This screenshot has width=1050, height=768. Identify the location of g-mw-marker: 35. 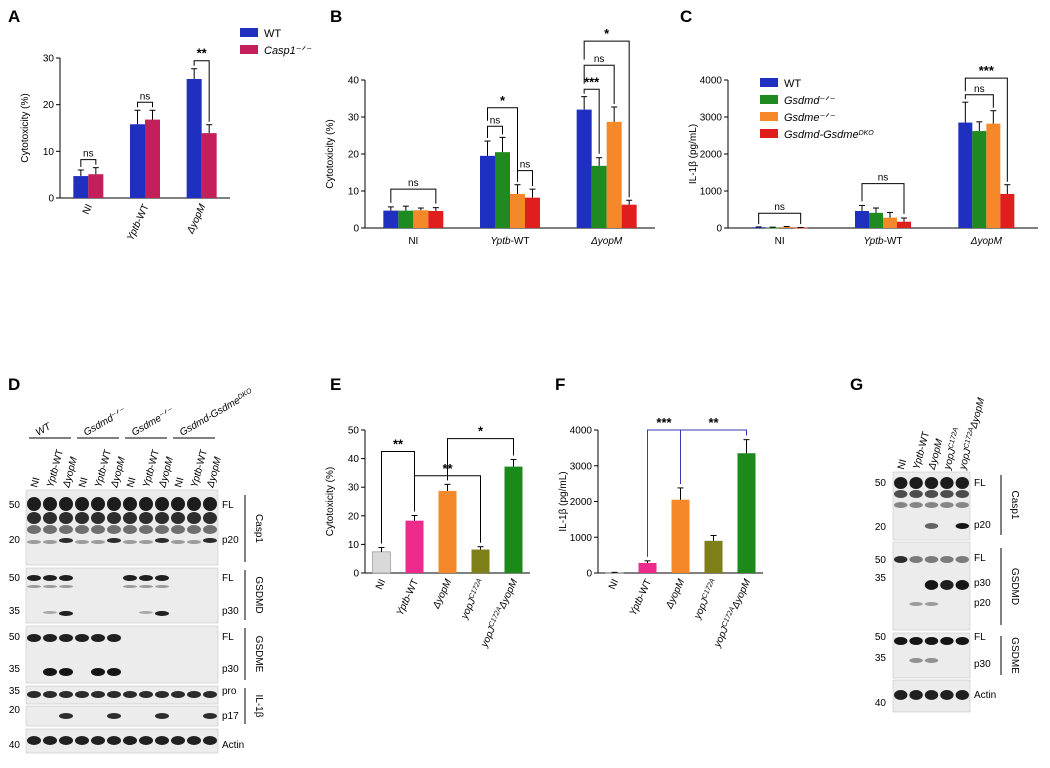
(881, 578).